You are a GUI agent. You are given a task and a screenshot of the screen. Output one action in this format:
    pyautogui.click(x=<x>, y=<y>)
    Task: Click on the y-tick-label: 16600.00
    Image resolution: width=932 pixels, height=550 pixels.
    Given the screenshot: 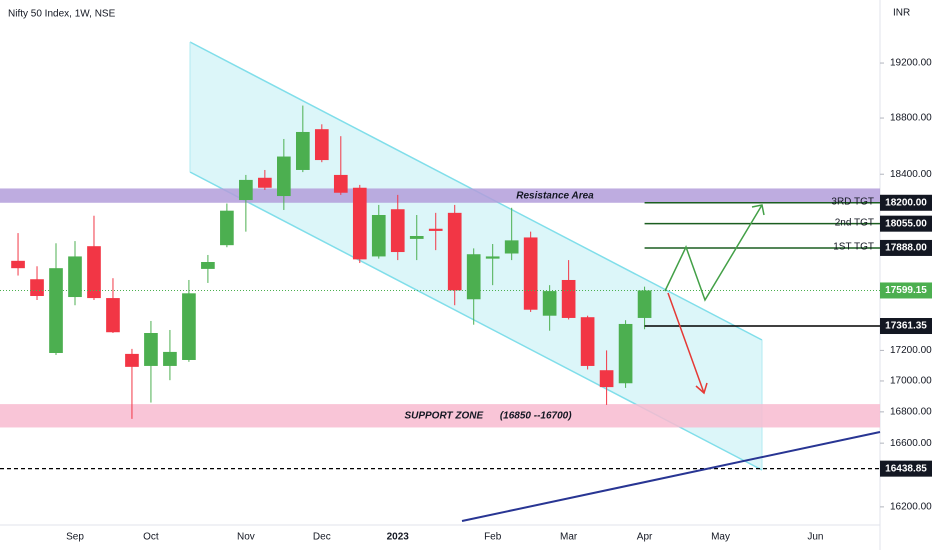 What is the action you would take?
    pyautogui.click(x=911, y=443)
    